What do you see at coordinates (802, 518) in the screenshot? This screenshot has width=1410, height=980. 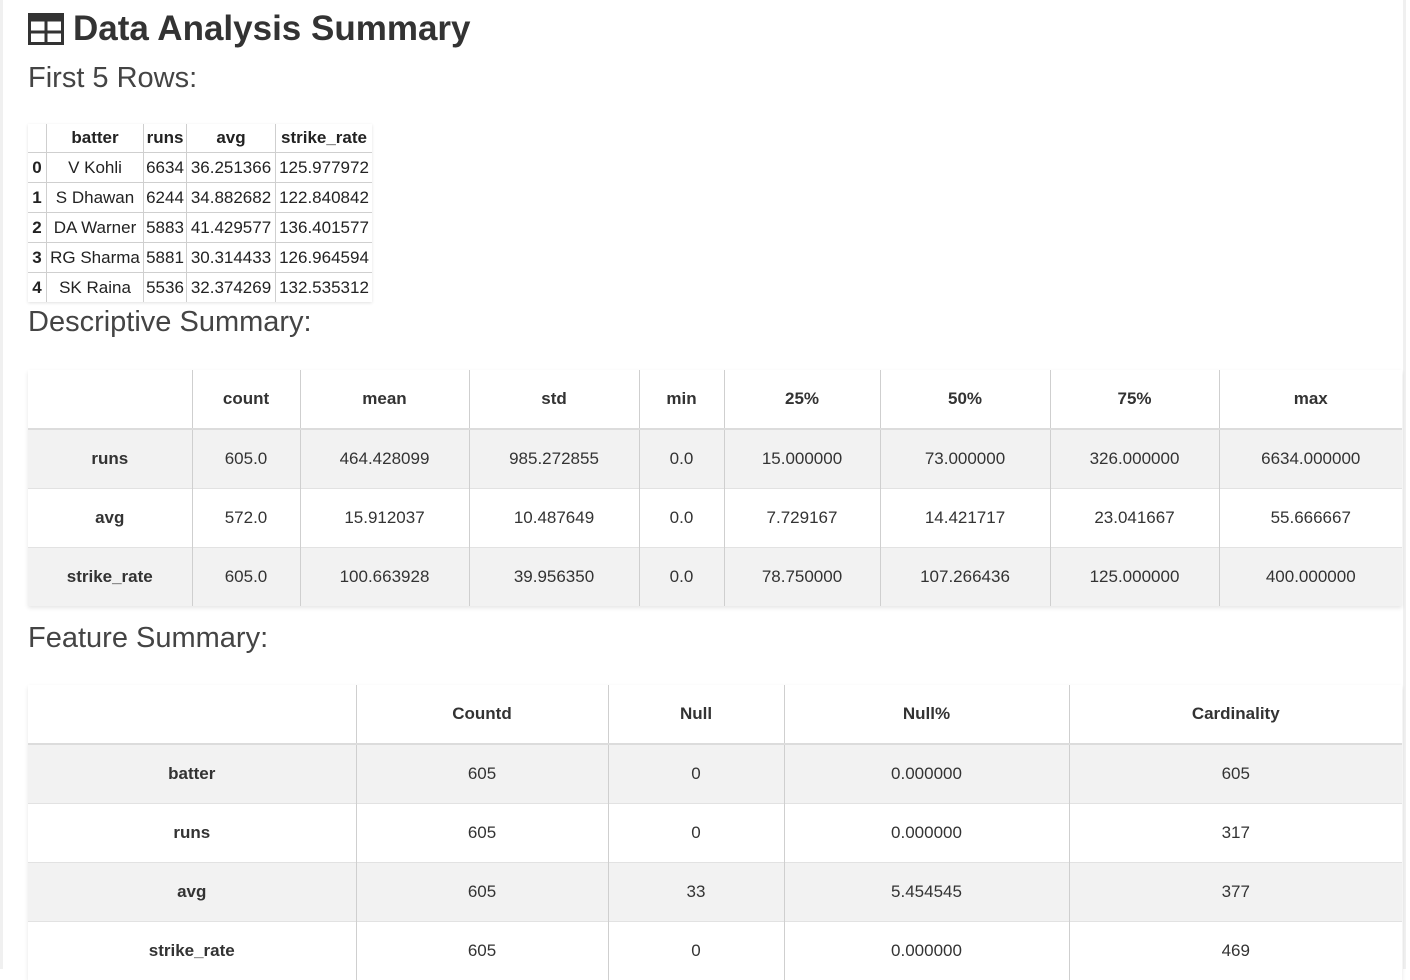 I see `table-cell: 7.729167` at bounding box center [802, 518].